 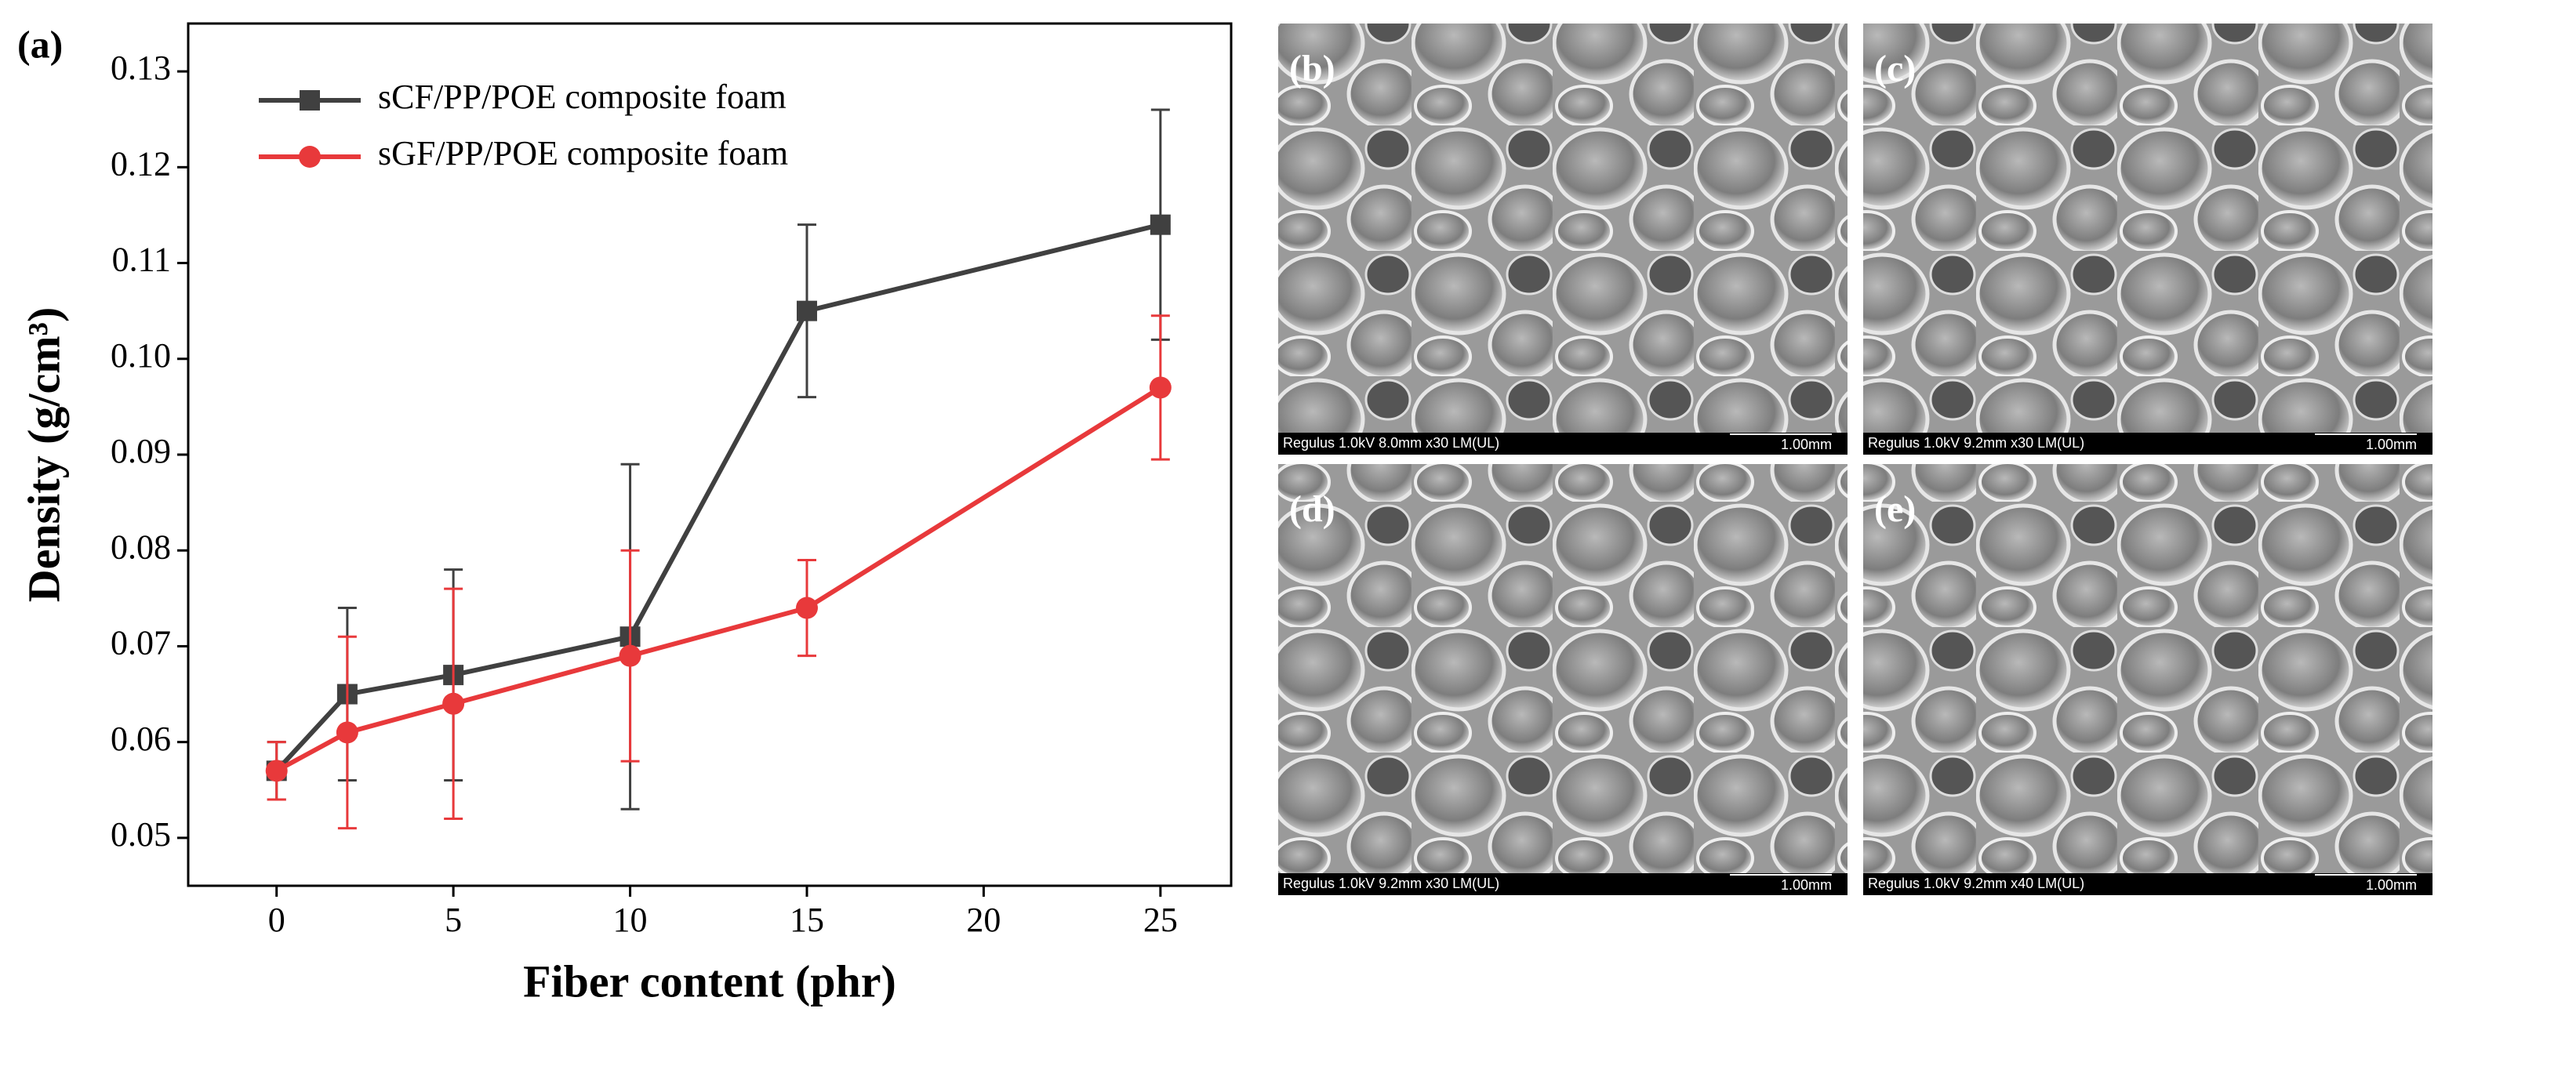 I want to click on y-tick-label: 0.05, so click(x=141, y=834).